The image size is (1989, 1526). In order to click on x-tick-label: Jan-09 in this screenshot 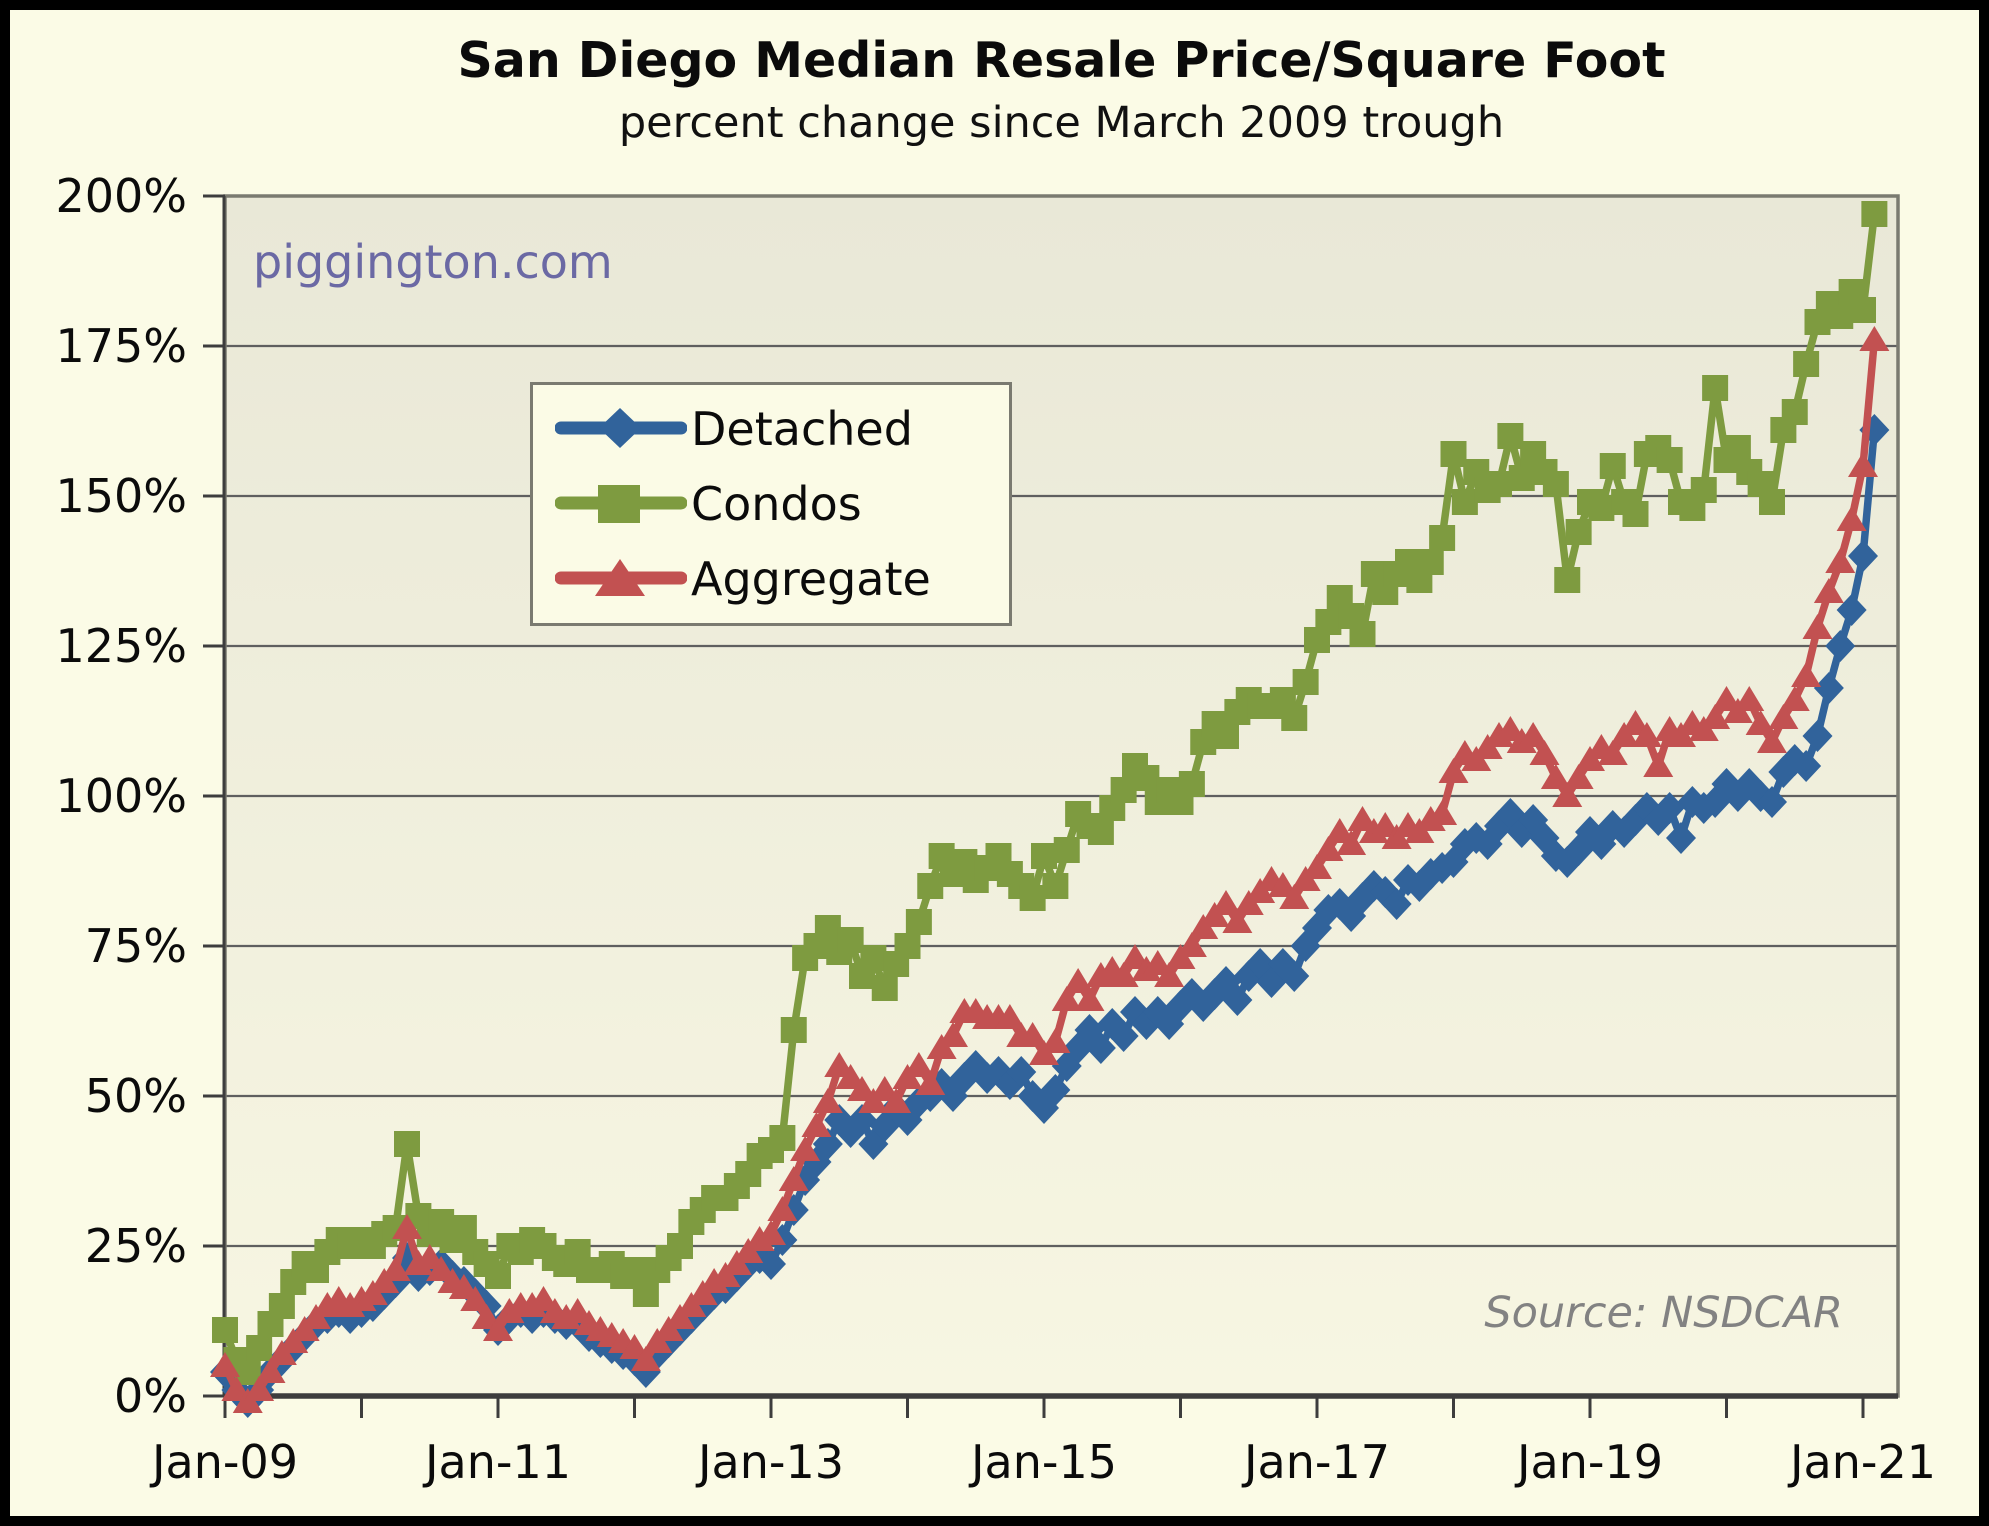, I will do `click(223, 1462)`.